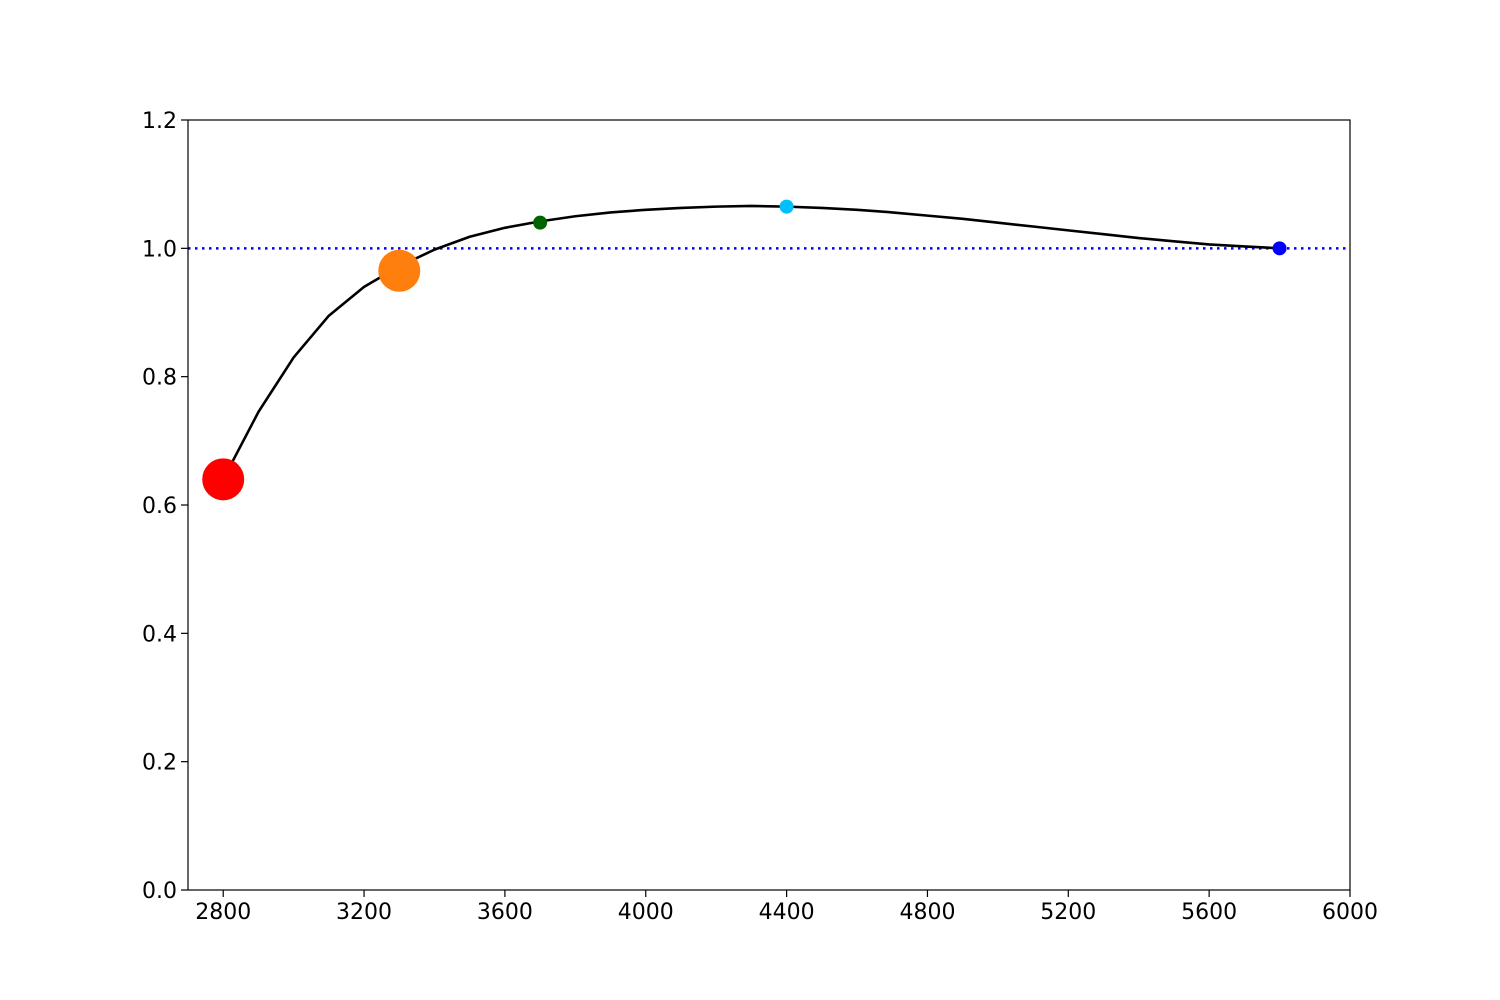  Describe the element at coordinates (646, 912) in the screenshot. I see `x-tick-label: 4000` at that location.